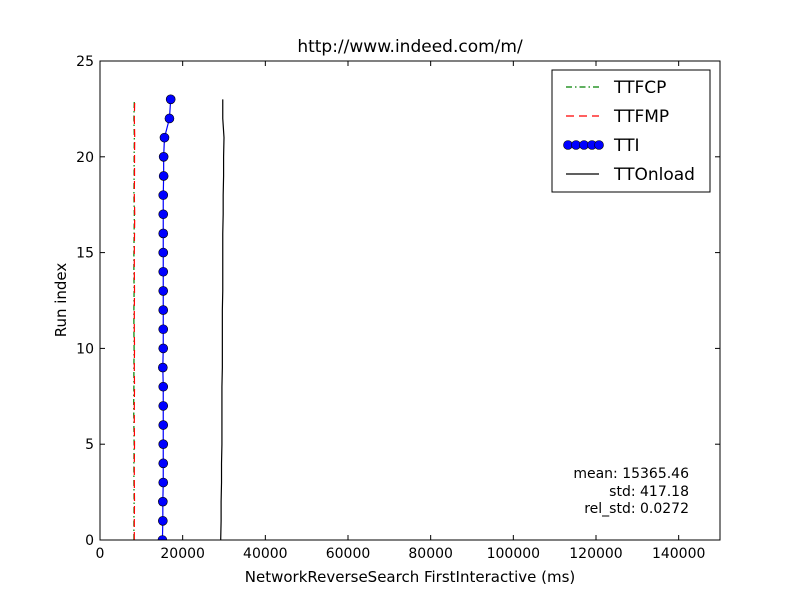  I want to click on legend-box, so click(631, 131).